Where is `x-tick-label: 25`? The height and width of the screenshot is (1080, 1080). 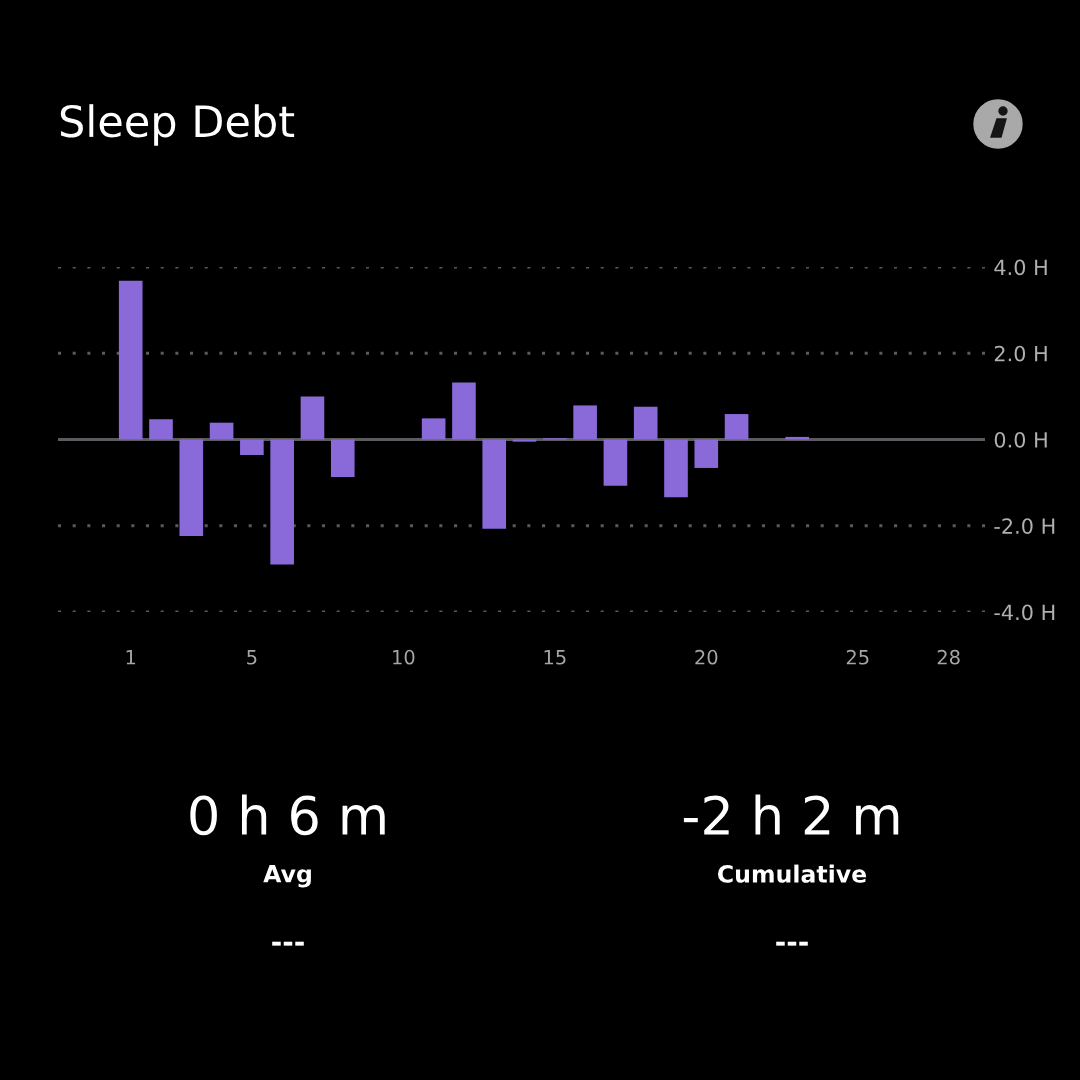 x-tick-label: 25 is located at coordinates (857, 657).